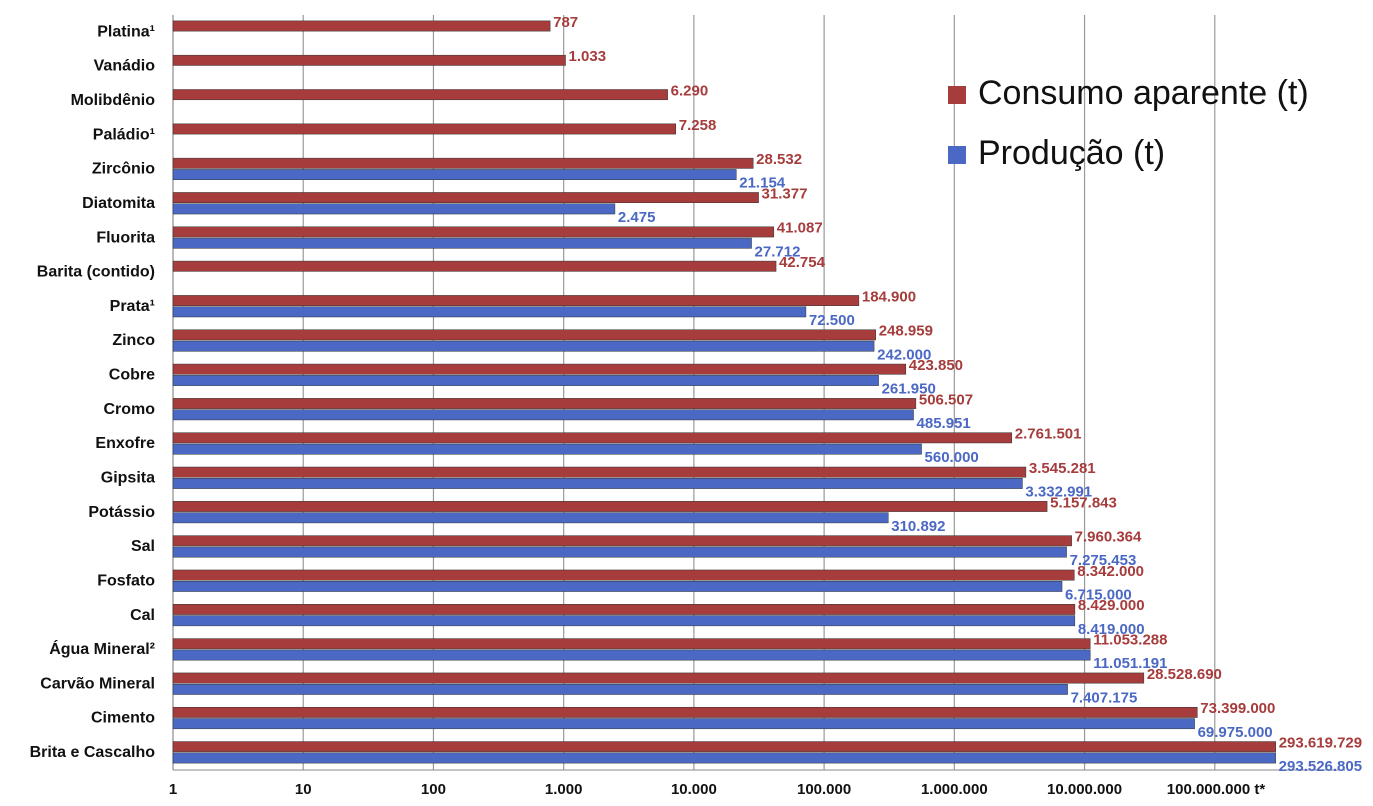 Image resolution: width=1373 pixels, height=806 pixels. I want to click on category-label: Zircônio, so click(123, 169).